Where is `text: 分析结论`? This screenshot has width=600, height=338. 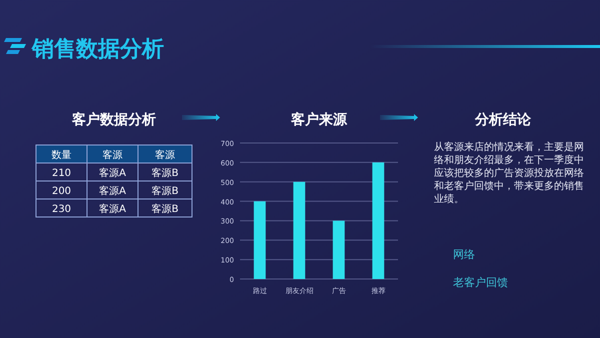 text: 分析结论 is located at coordinates (503, 120).